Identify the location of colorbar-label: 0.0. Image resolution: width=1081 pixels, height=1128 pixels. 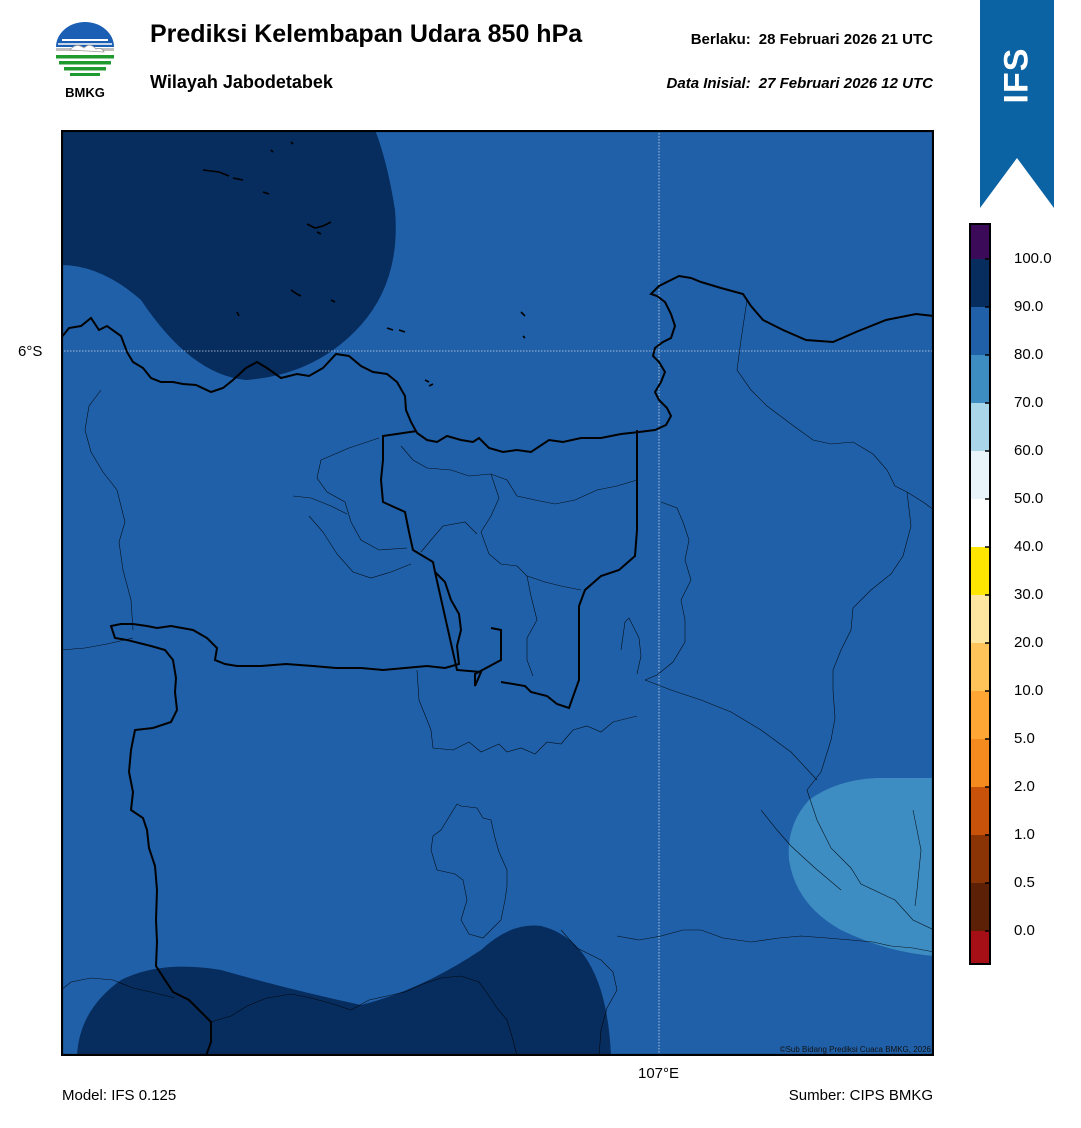
(1024, 930).